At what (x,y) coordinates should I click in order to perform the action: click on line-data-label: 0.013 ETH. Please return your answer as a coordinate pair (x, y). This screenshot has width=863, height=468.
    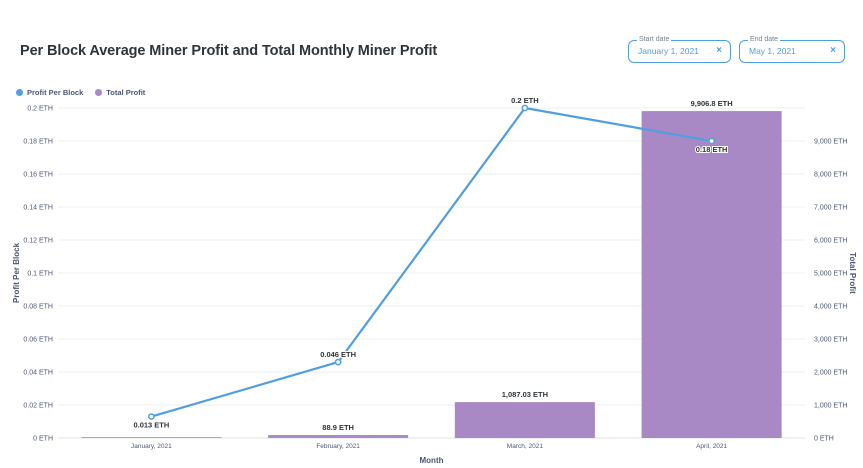
    Looking at the image, I should click on (151, 425).